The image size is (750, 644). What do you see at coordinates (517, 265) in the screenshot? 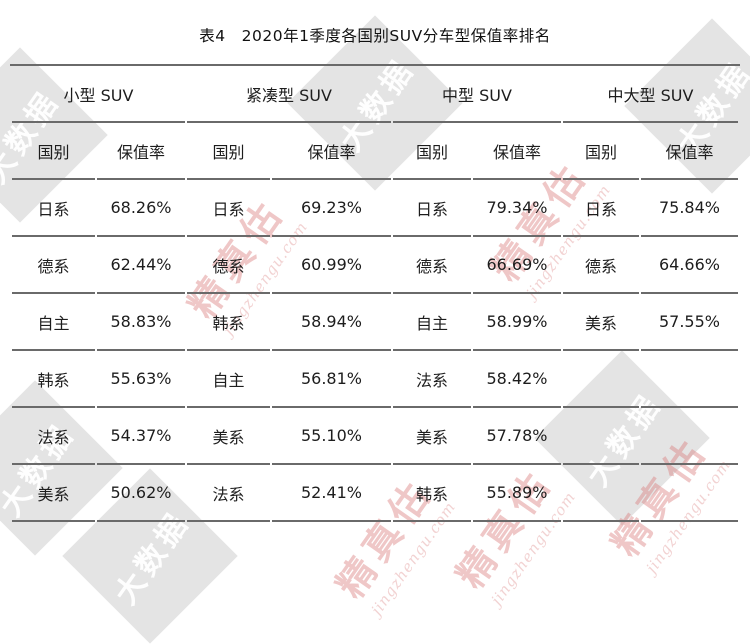
I see `rate-cell: 66.69%` at bounding box center [517, 265].